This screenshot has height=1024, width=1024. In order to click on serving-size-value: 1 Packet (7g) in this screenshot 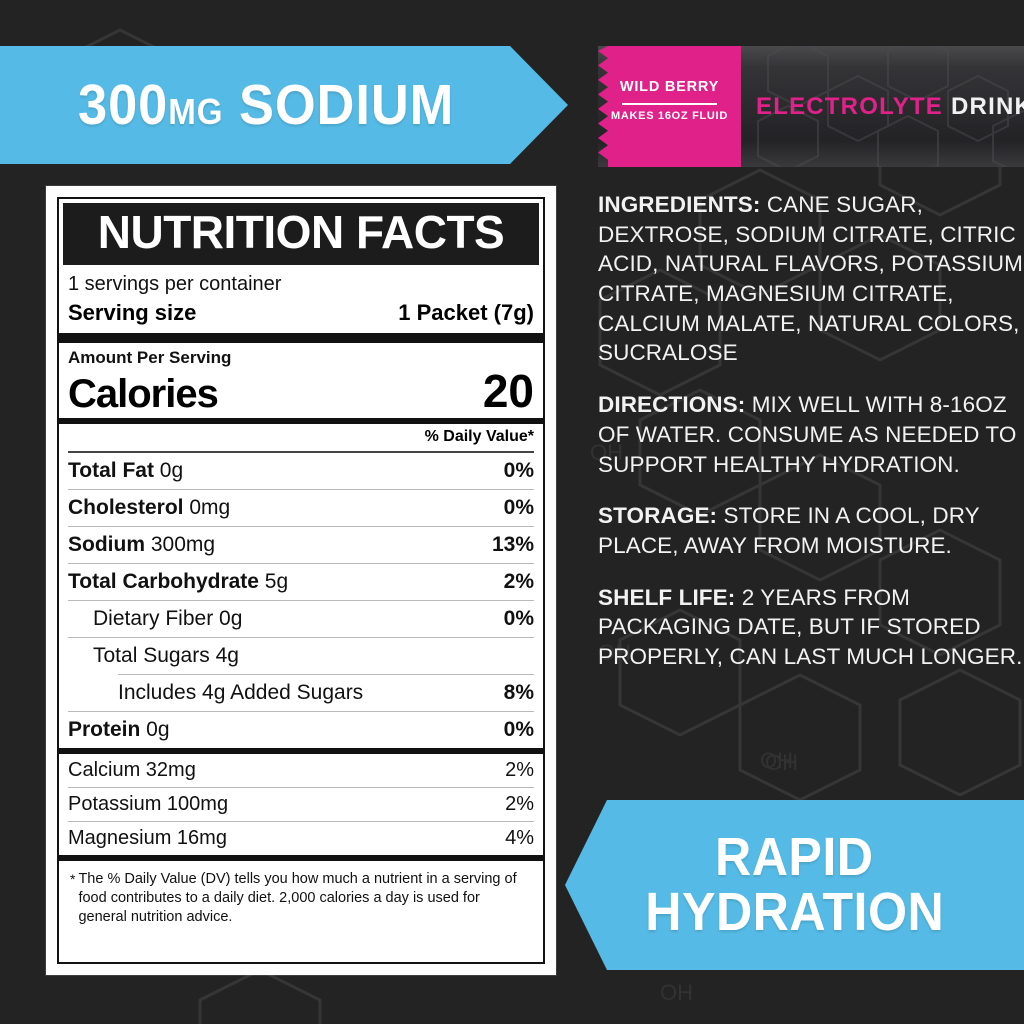, I will do `click(466, 312)`.